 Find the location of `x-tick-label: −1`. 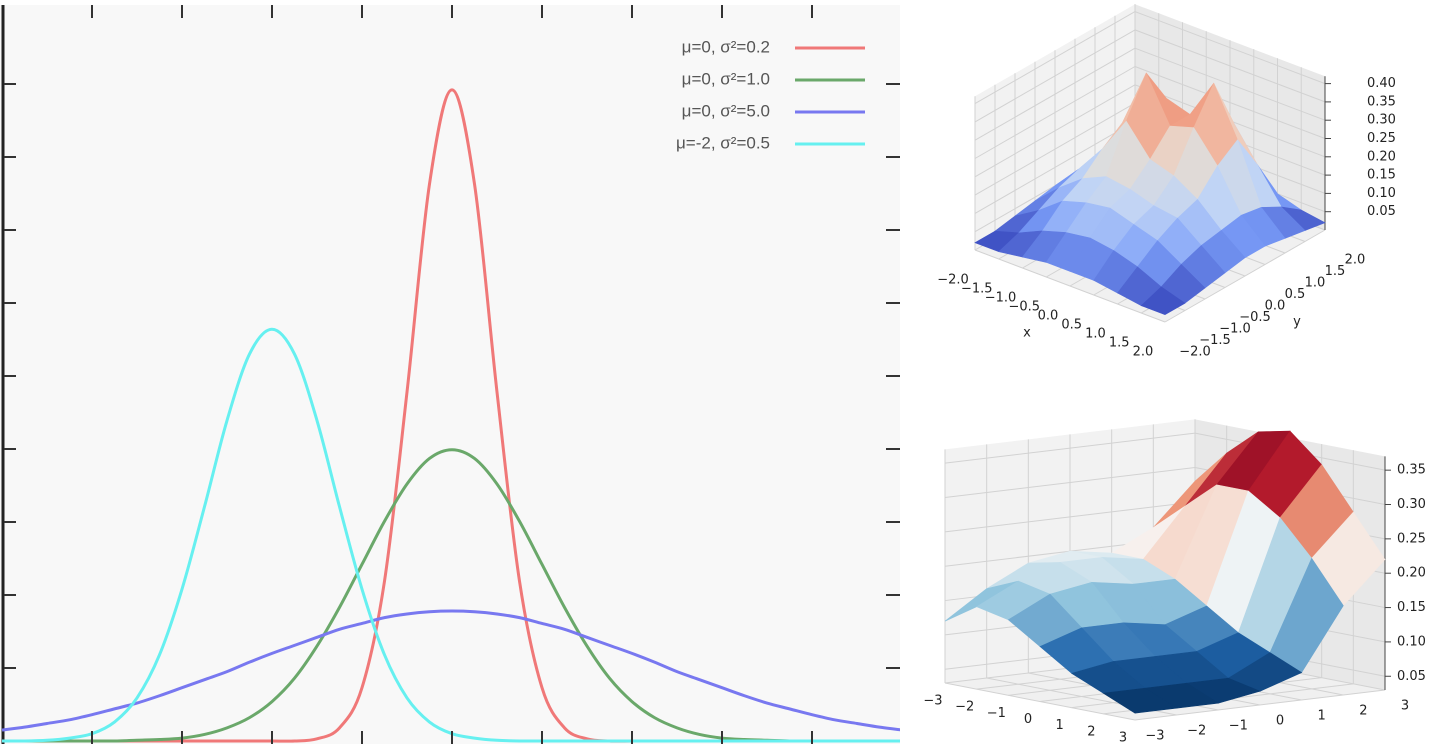

x-tick-label: −1 is located at coordinates (996, 713).